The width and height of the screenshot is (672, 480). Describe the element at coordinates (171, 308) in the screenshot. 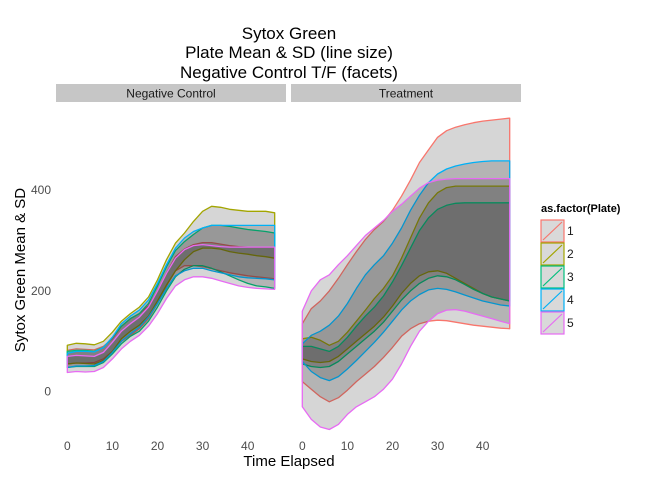

I see `band-plate-5-negative-control` at that location.